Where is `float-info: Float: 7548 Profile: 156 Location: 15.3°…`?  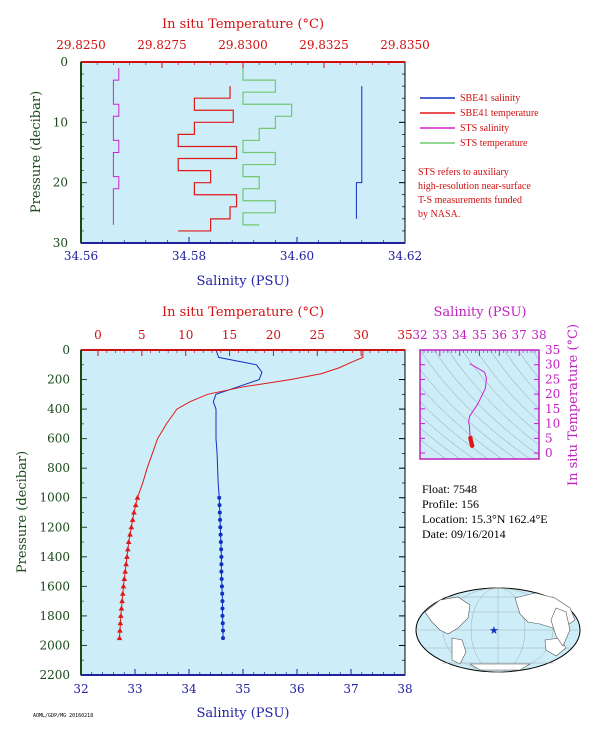 float-info: Float: 7548 Profile: 156 Location: 15.3°… is located at coordinates (485, 511).